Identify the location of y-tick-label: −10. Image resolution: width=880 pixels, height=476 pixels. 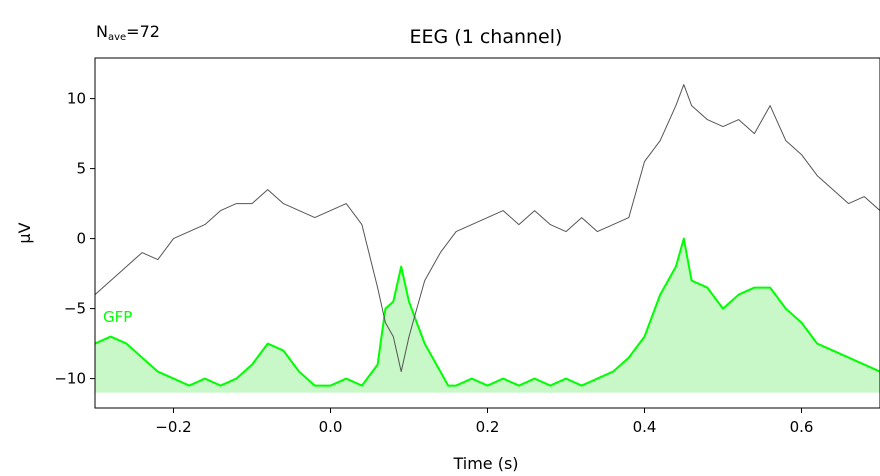
(70, 379).